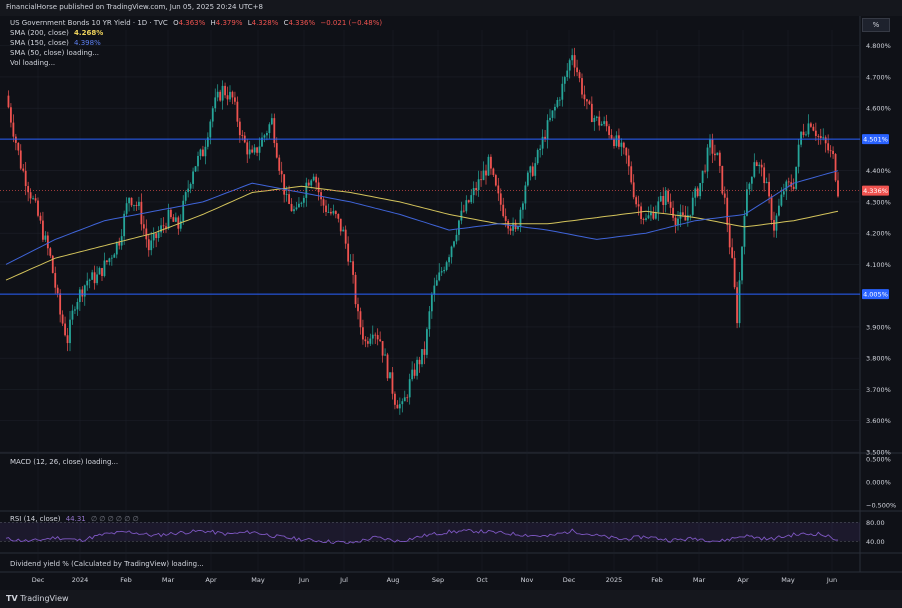  What do you see at coordinates (878, 390) in the screenshot?
I see `y-tick-label: 3.700%` at bounding box center [878, 390].